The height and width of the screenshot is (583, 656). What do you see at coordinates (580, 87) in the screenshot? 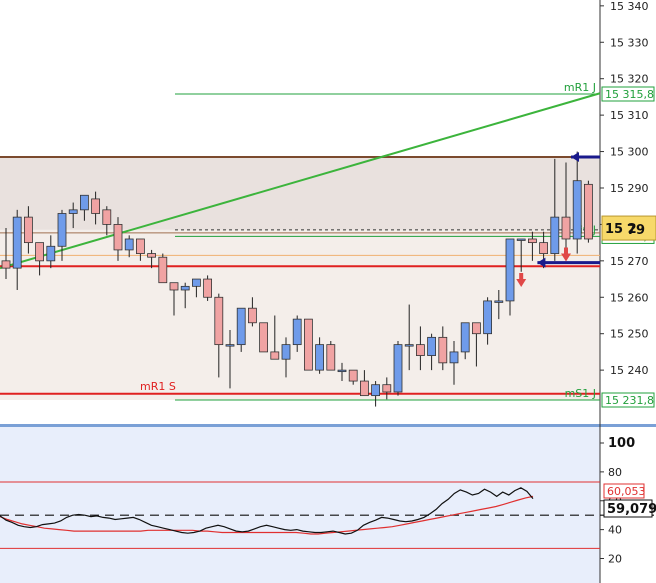
I see `level-label: mR1 J` at bounding box center [580, 87].